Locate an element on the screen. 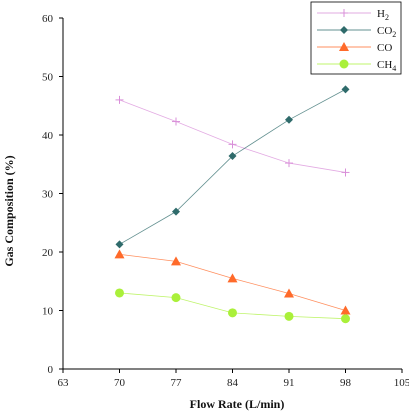  y-tick-label: 60 is located at coordinates (48, 19).